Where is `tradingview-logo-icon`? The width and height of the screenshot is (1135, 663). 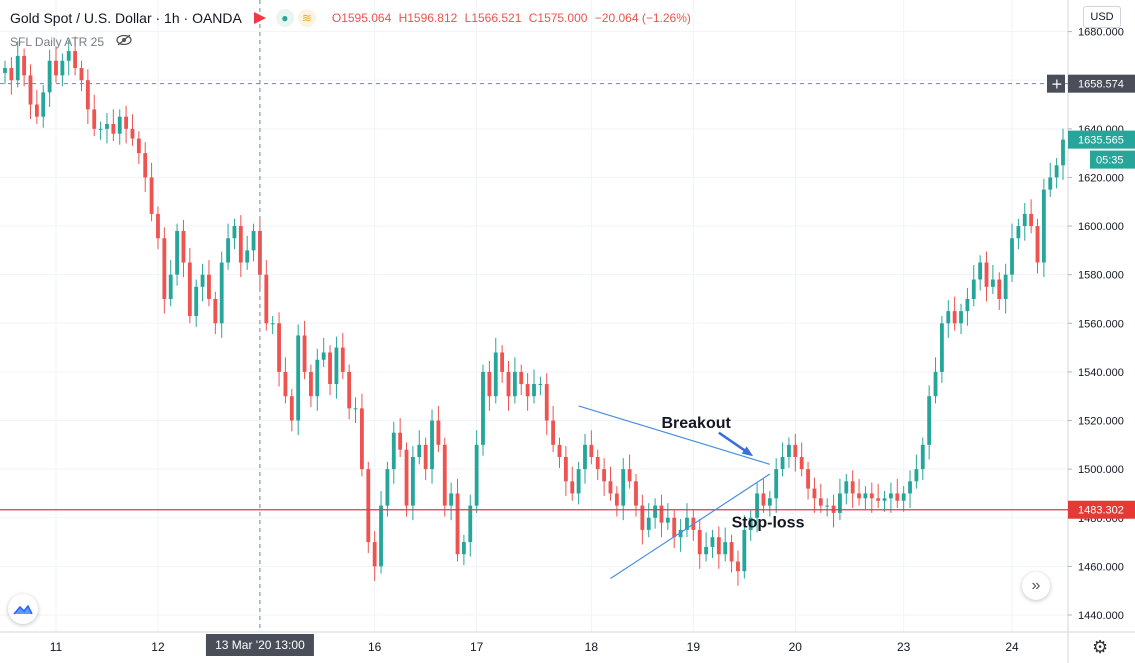 tradingview-logo-icon is located at coordinates (23, 609).